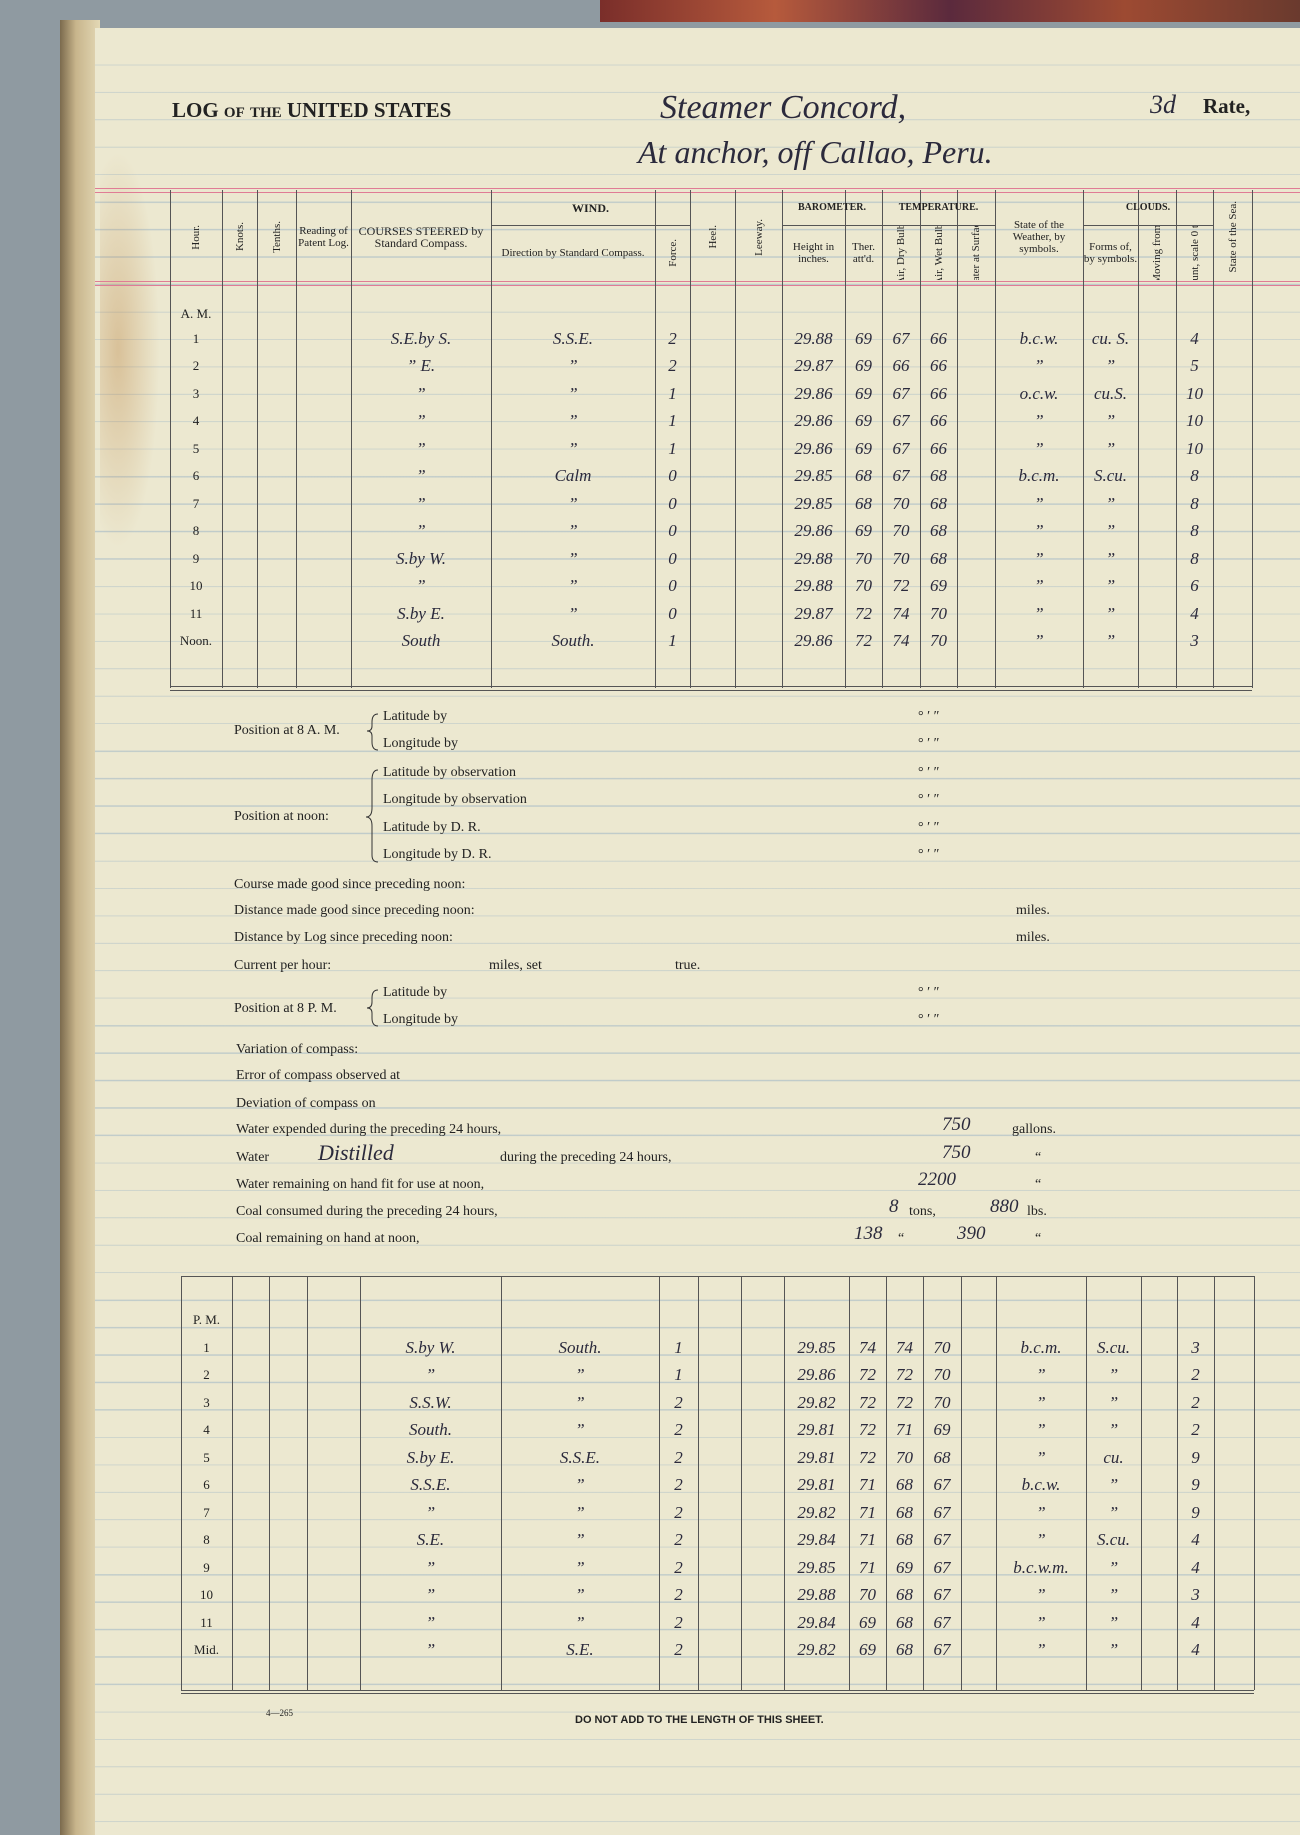 This screenshot has width=1300, height=1835. I want to click on handwritten-entry: 29.88, so click(813, 558).